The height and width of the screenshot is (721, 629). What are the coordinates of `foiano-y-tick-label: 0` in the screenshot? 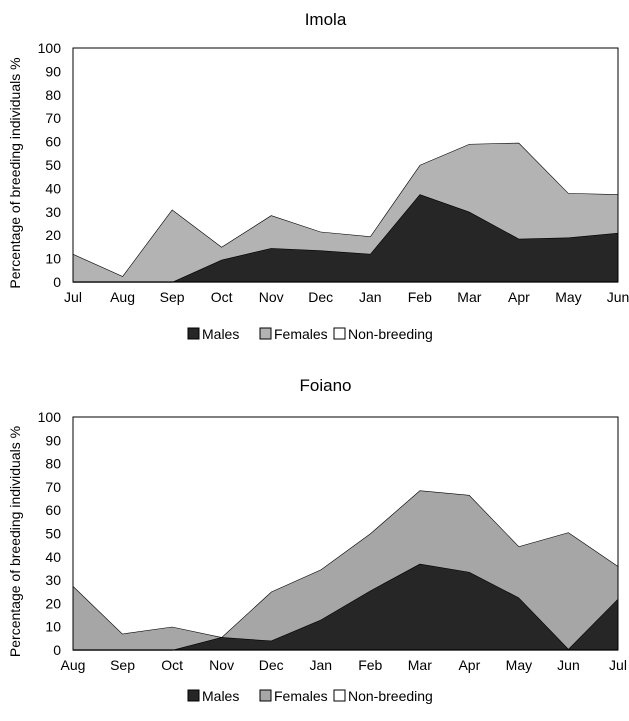 It's located at (57, 650).